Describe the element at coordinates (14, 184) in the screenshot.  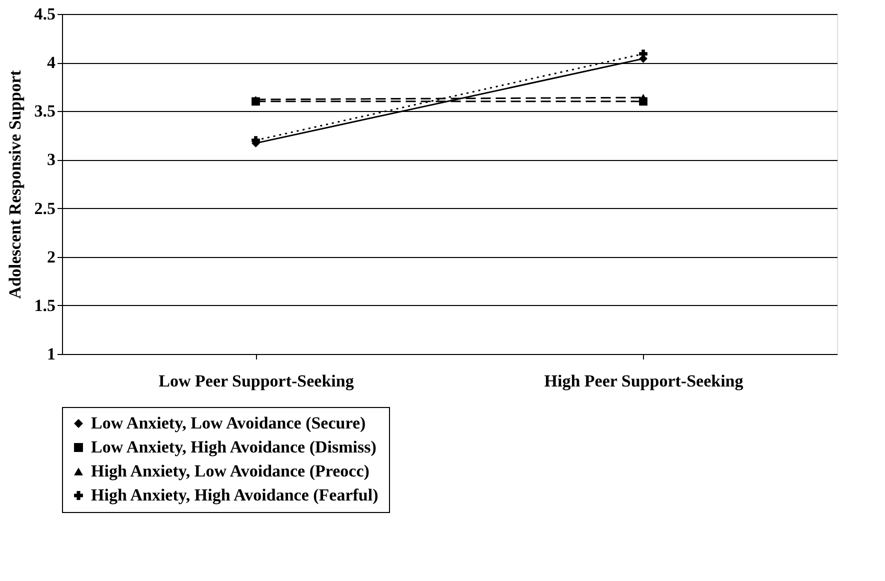
I see `y-axis-title: Adolescent Responsive Support` at that location.